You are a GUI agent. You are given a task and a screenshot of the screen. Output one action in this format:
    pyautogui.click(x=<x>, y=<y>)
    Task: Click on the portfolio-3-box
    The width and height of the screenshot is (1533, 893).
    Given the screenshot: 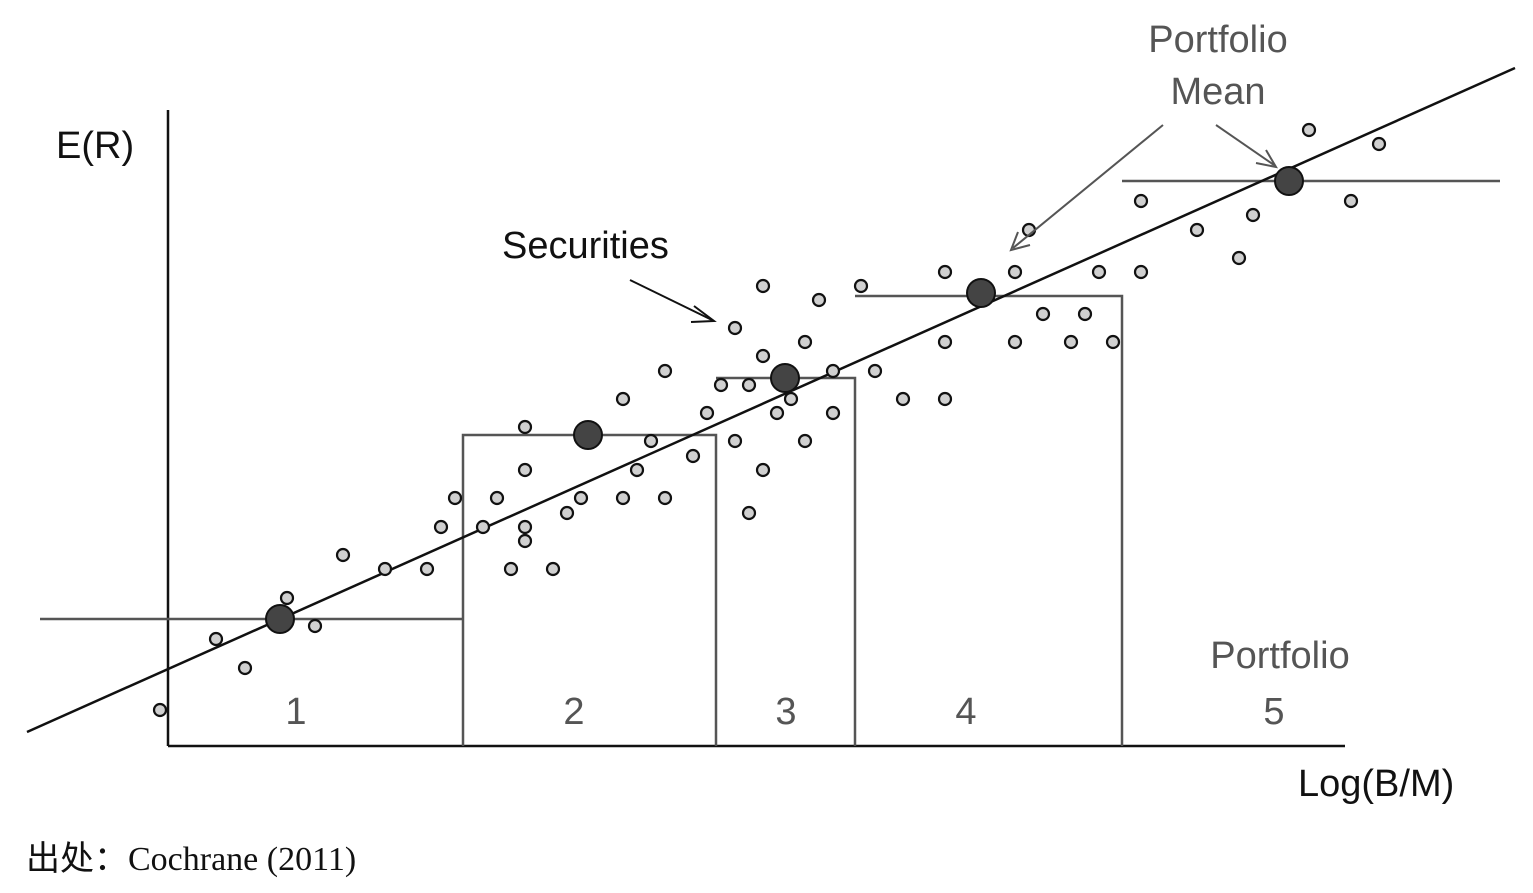 What is the action you would take?
    pyautogui.click(x=786, y=561)
    